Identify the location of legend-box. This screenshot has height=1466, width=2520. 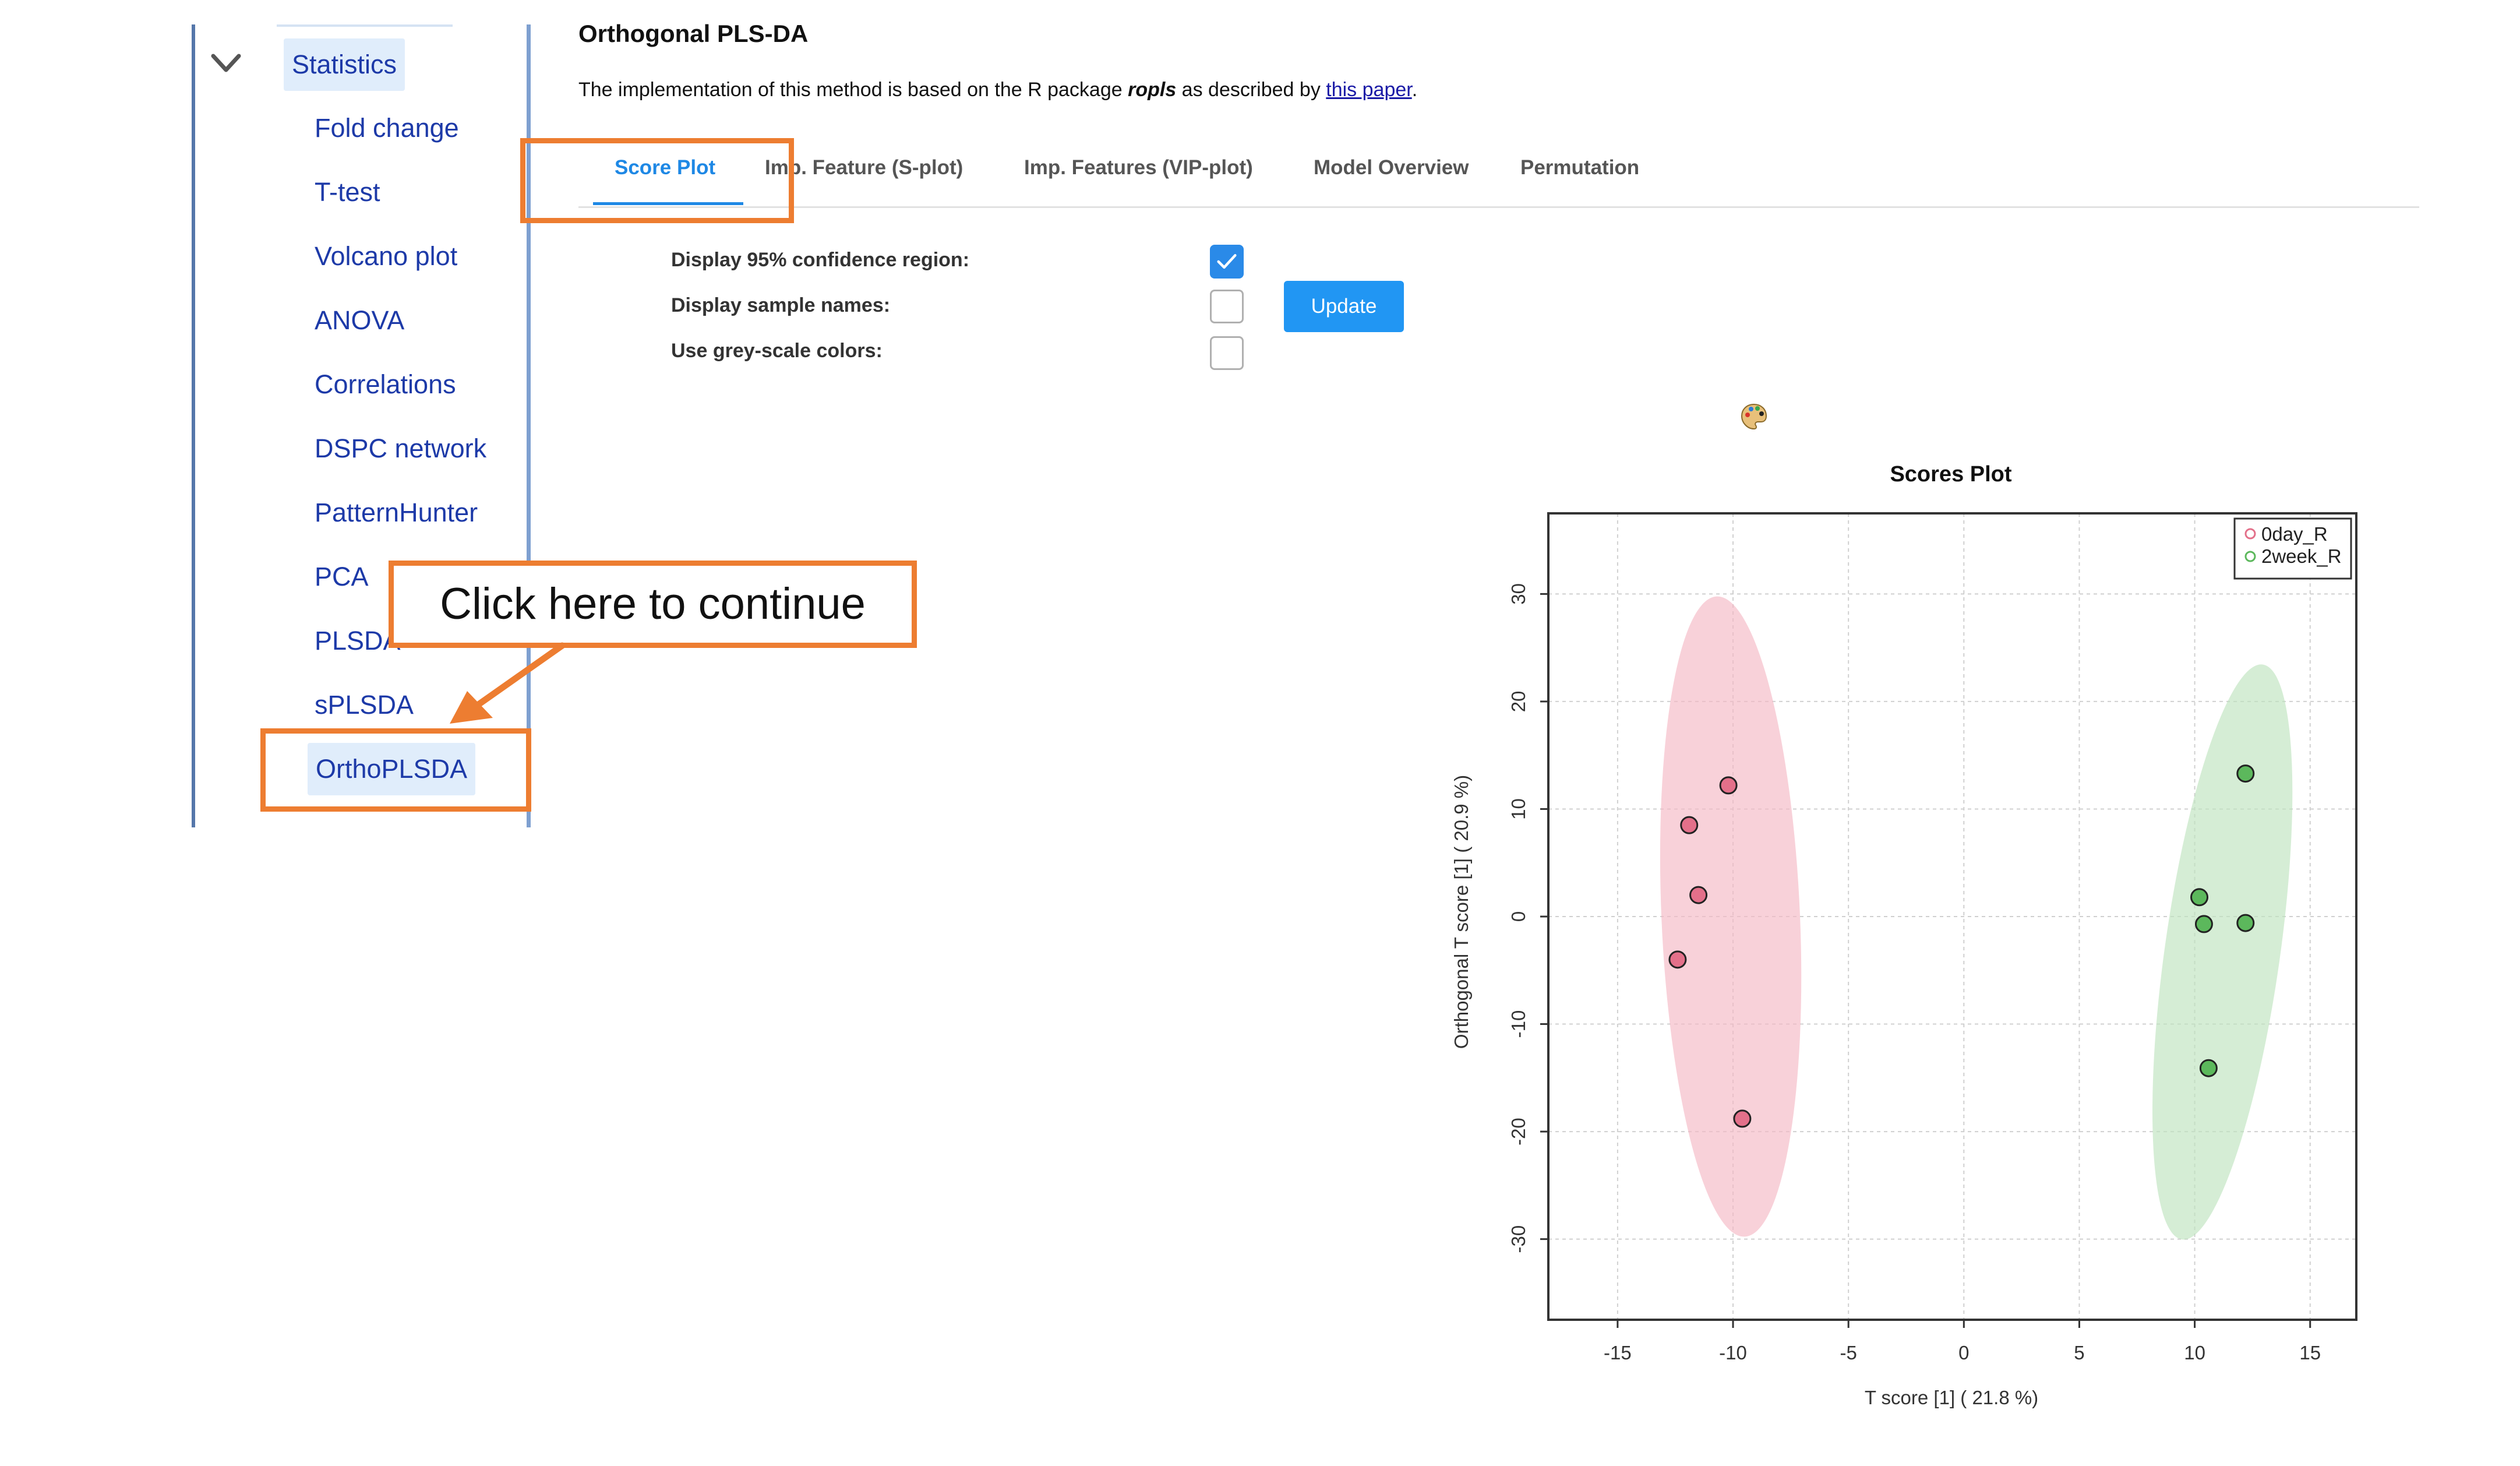
(2292, 548).